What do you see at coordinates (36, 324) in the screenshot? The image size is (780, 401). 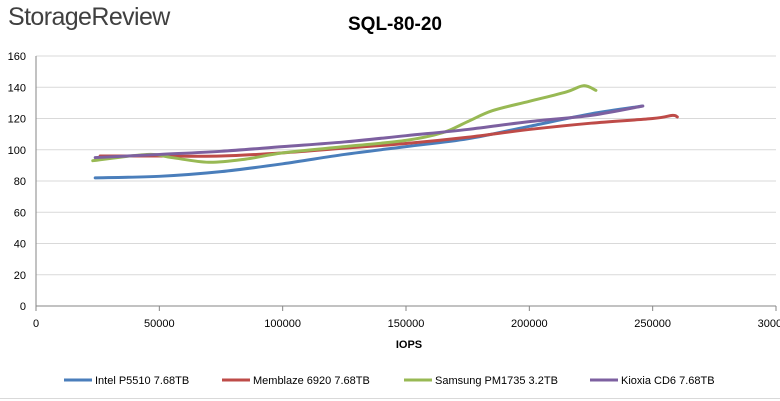 I see `x-tick-label: 0` at bounding box center [36, 324].